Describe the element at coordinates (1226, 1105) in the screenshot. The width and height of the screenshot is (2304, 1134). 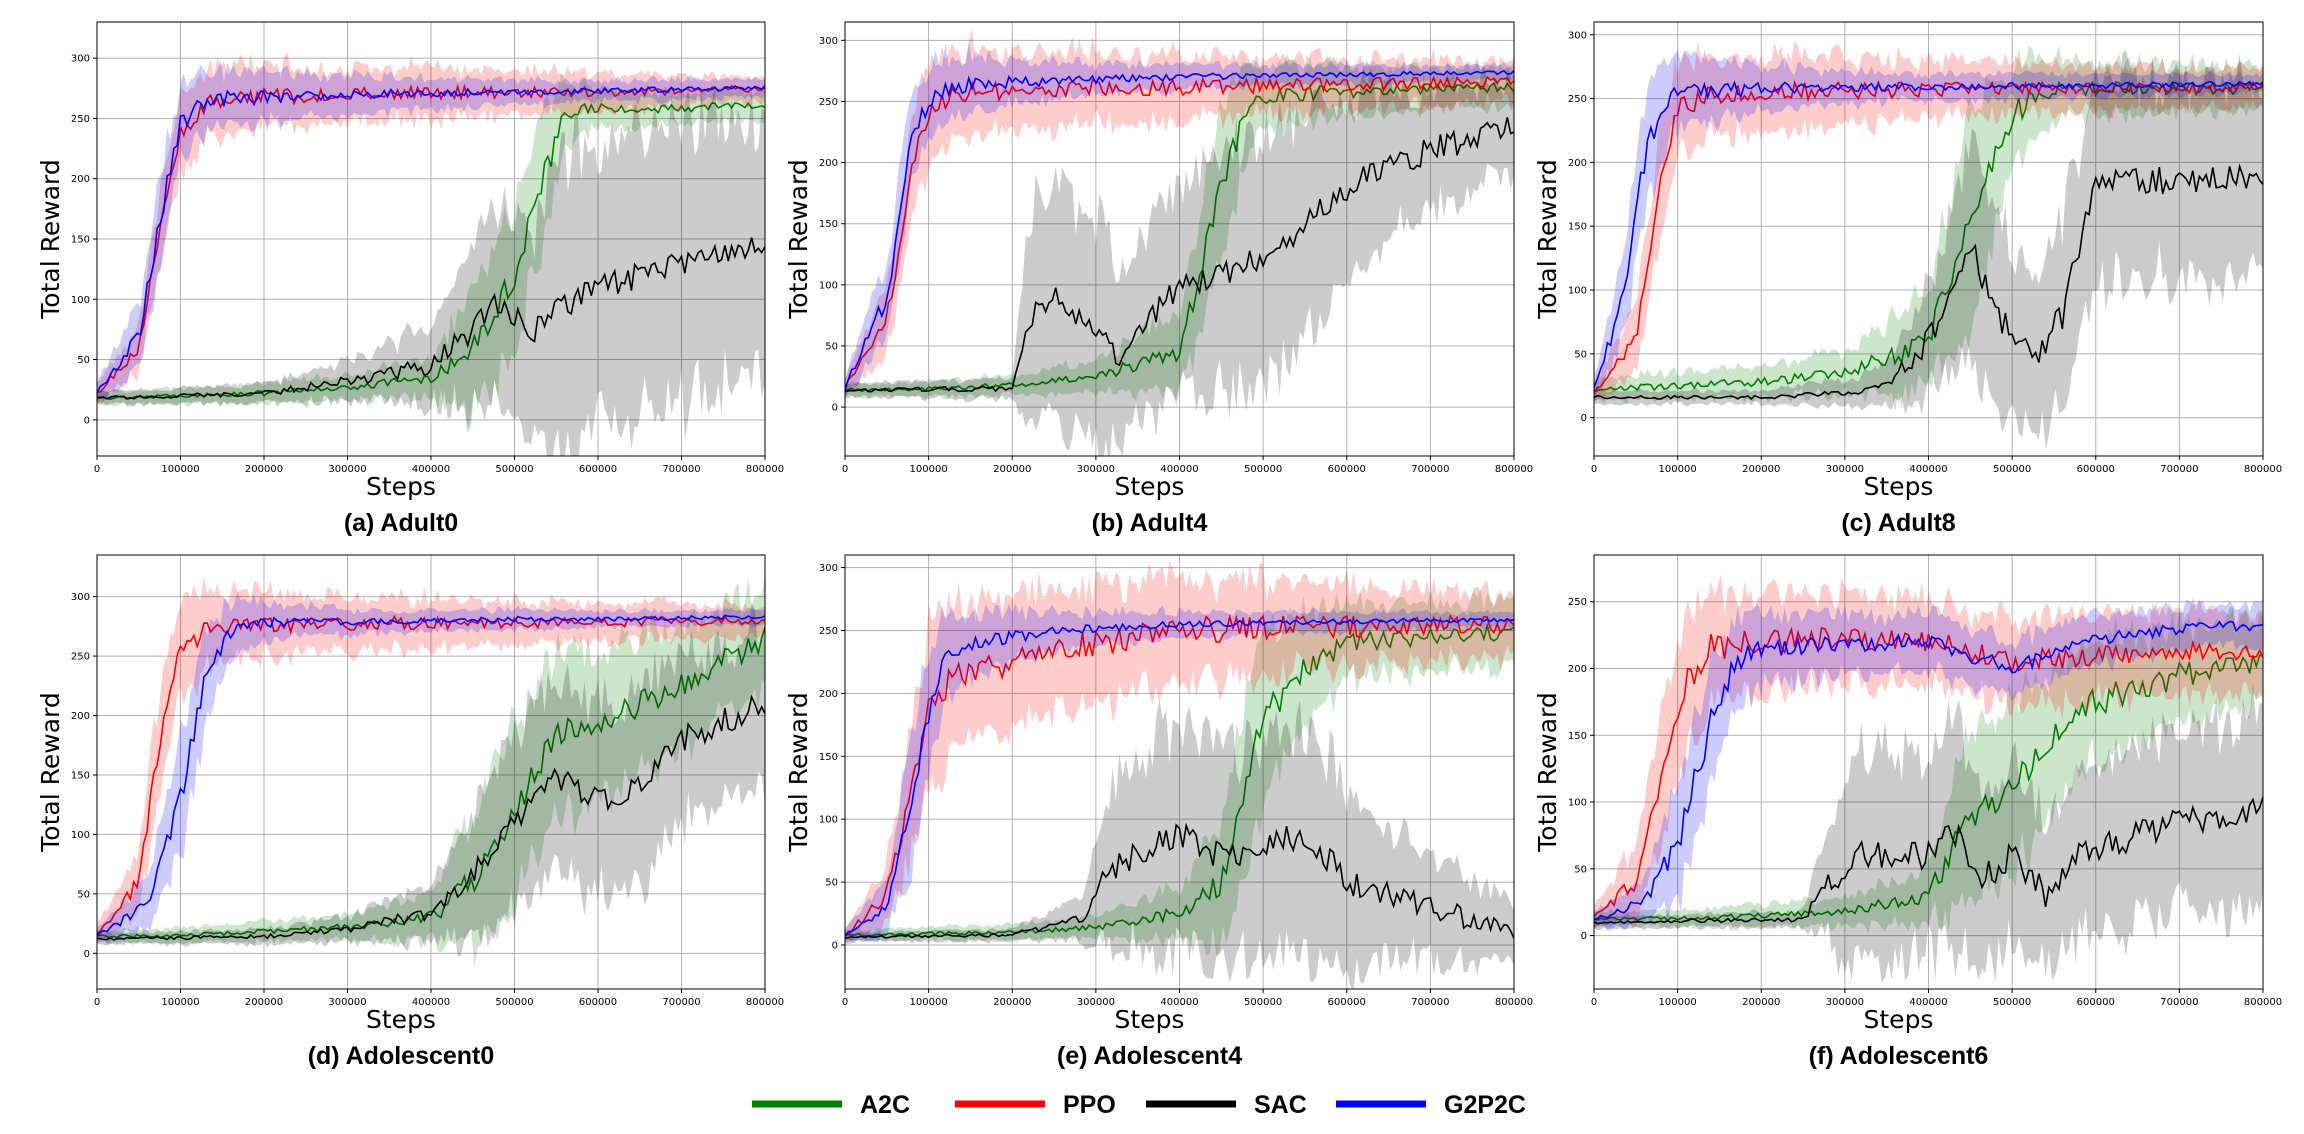
I see `legend-item-sac: SAC` at that location.